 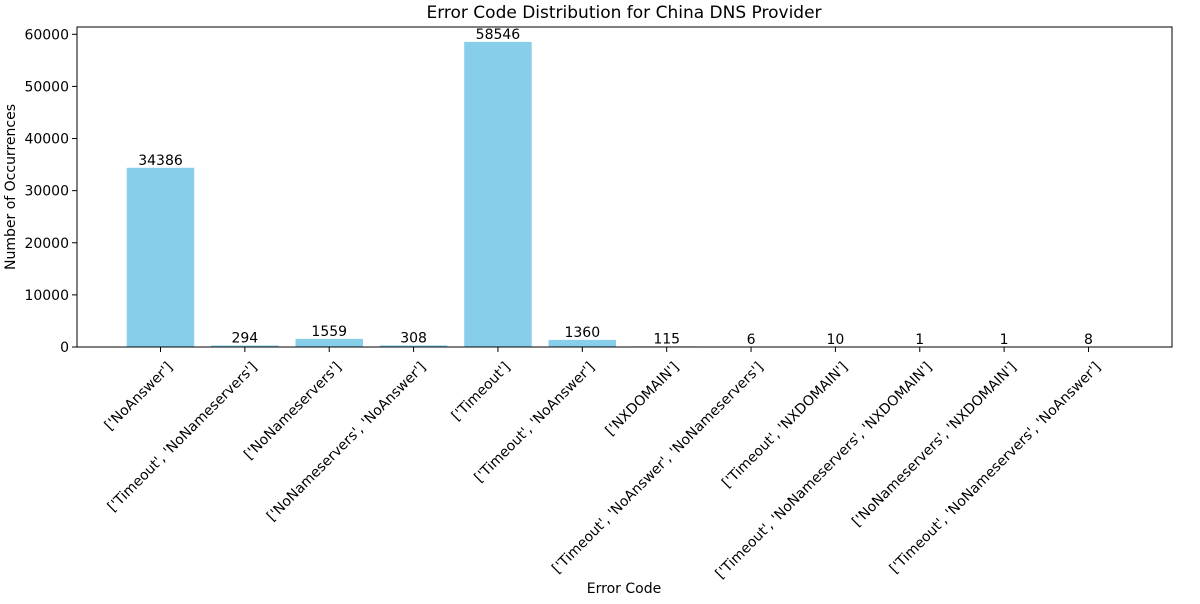 What do you see at coordinates (160, 161) in the screenshot?
I see `bar-value-label: 34386` at bounding box center [160, 161].